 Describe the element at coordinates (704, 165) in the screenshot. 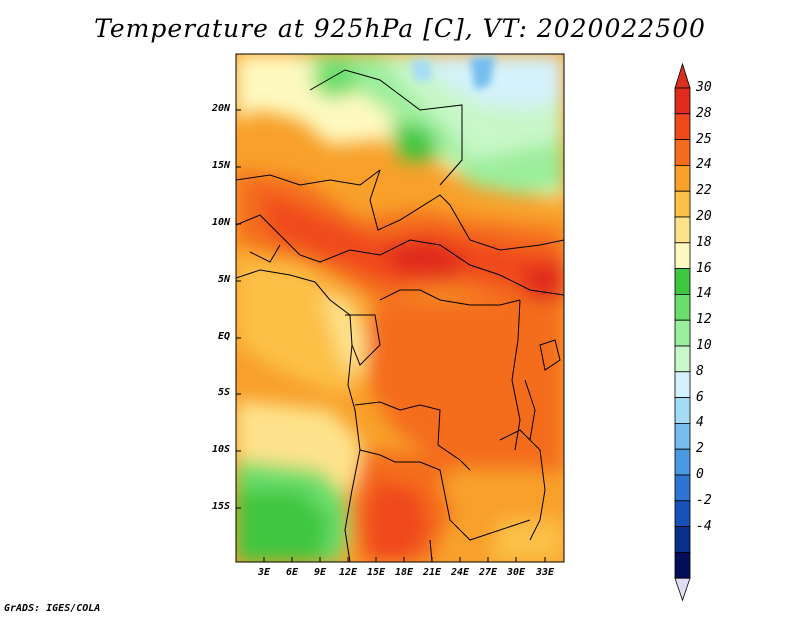

I see `colorbar-label: 24` at that location.